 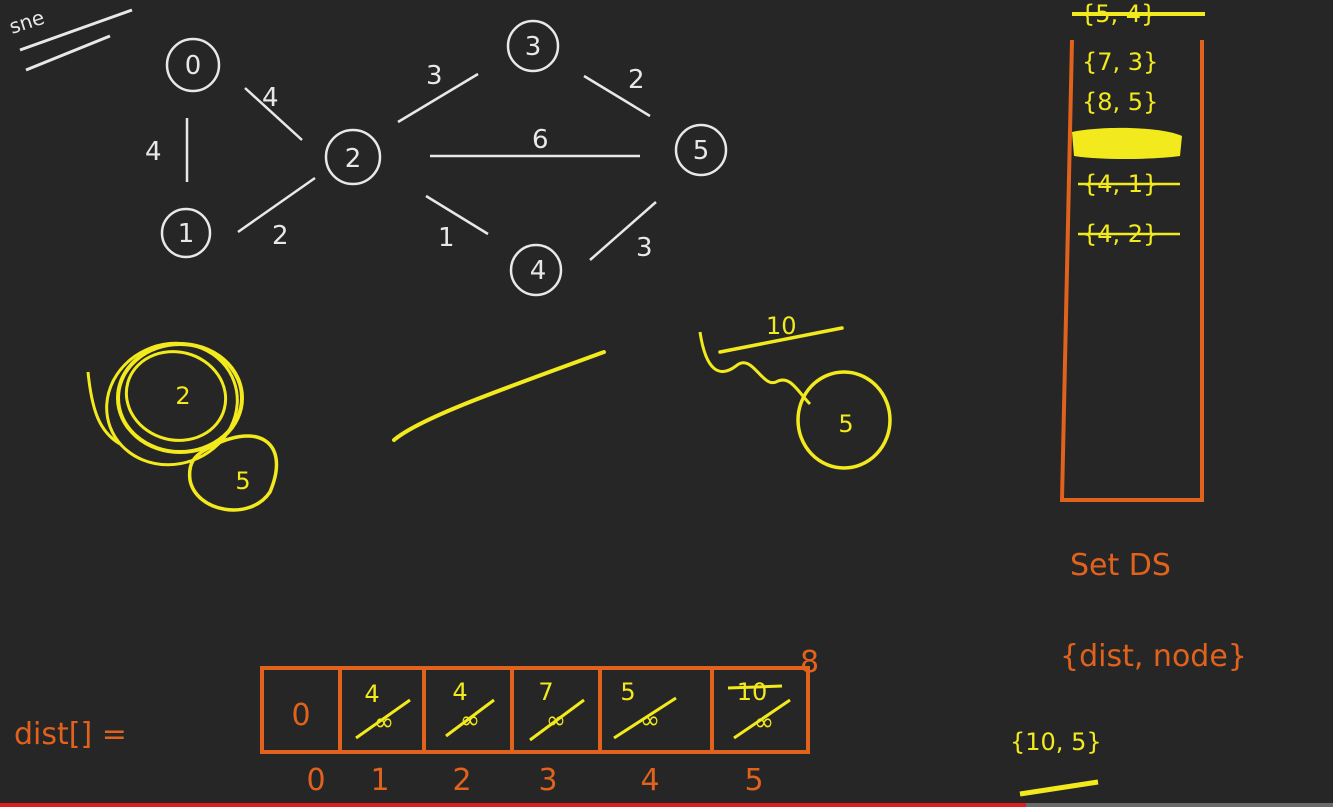 I want to click on highlight-patch, so click(x=1127, y=143).